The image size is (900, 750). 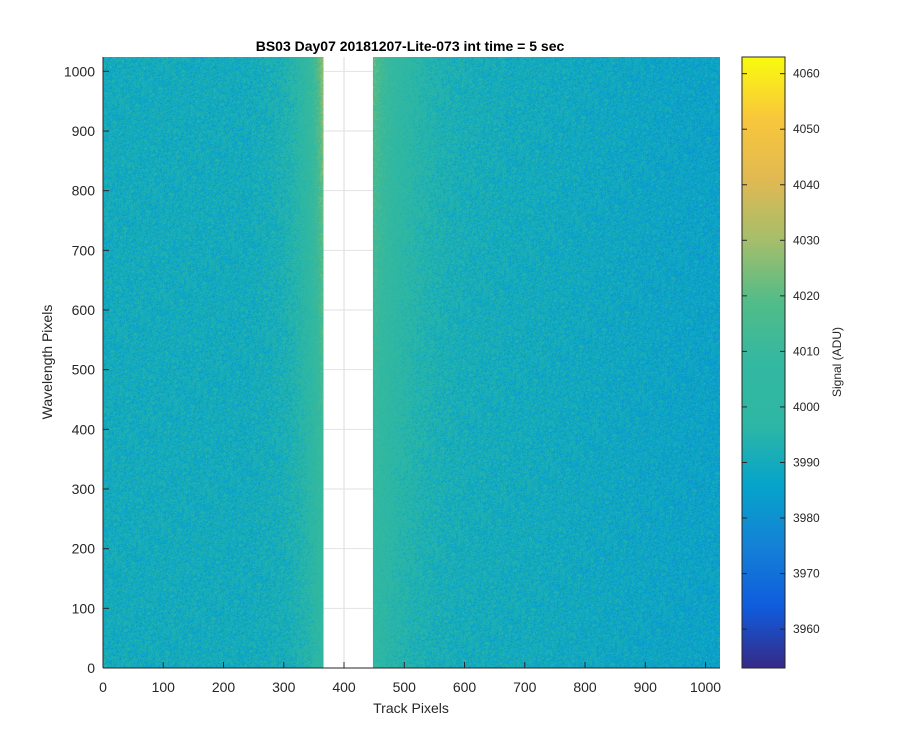 What do you see at coordinates (344, 687) in the screenshot?
I see `x-tick-label: 400` at bounding box center [344, 687].